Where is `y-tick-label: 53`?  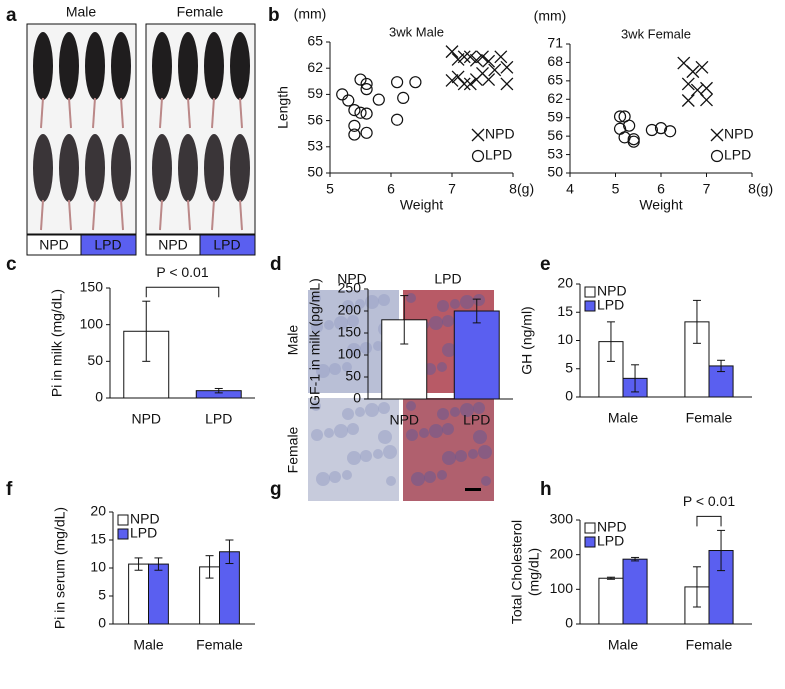
y-tick-label: 53 is located at coordinates (315, 146).